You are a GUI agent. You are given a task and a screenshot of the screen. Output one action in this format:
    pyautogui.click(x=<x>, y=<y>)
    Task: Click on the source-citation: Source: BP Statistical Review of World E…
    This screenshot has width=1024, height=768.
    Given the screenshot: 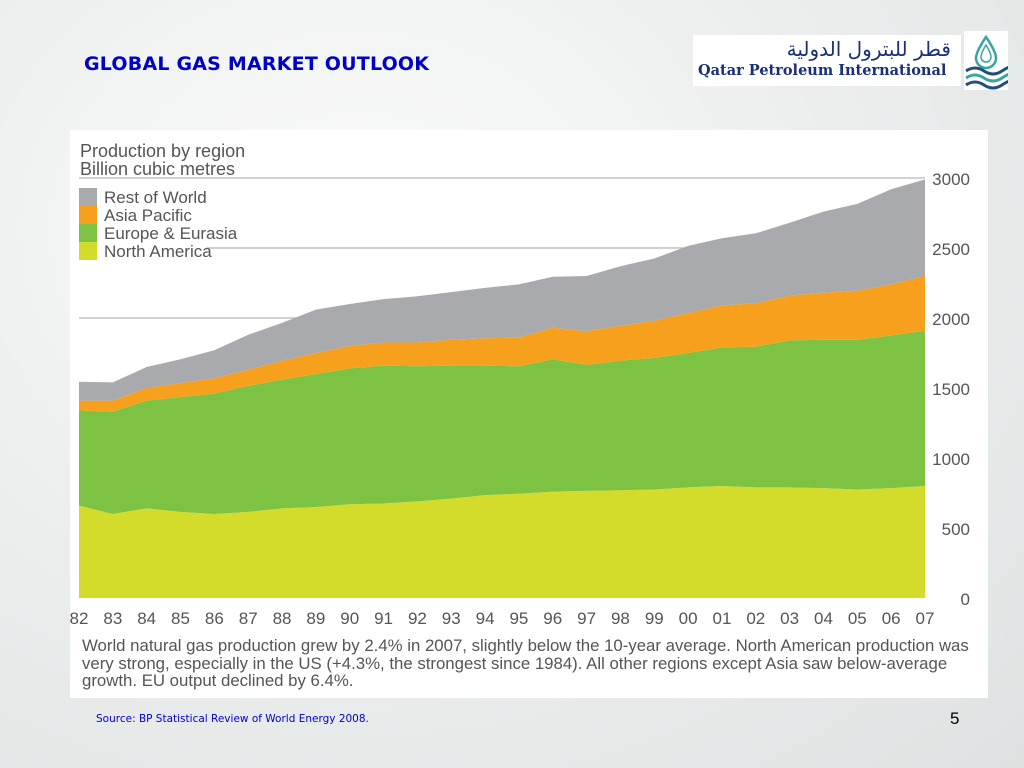 What is the action you would take?
    pyautogui.click(x=232, y=719)
    